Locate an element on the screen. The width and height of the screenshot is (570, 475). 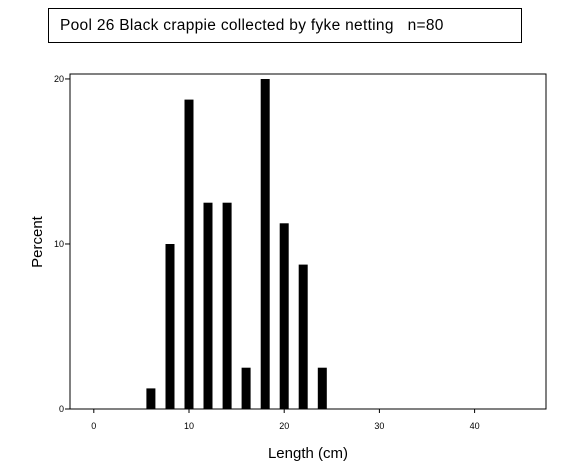
bar-18cm is located at coordinates (265, 244).